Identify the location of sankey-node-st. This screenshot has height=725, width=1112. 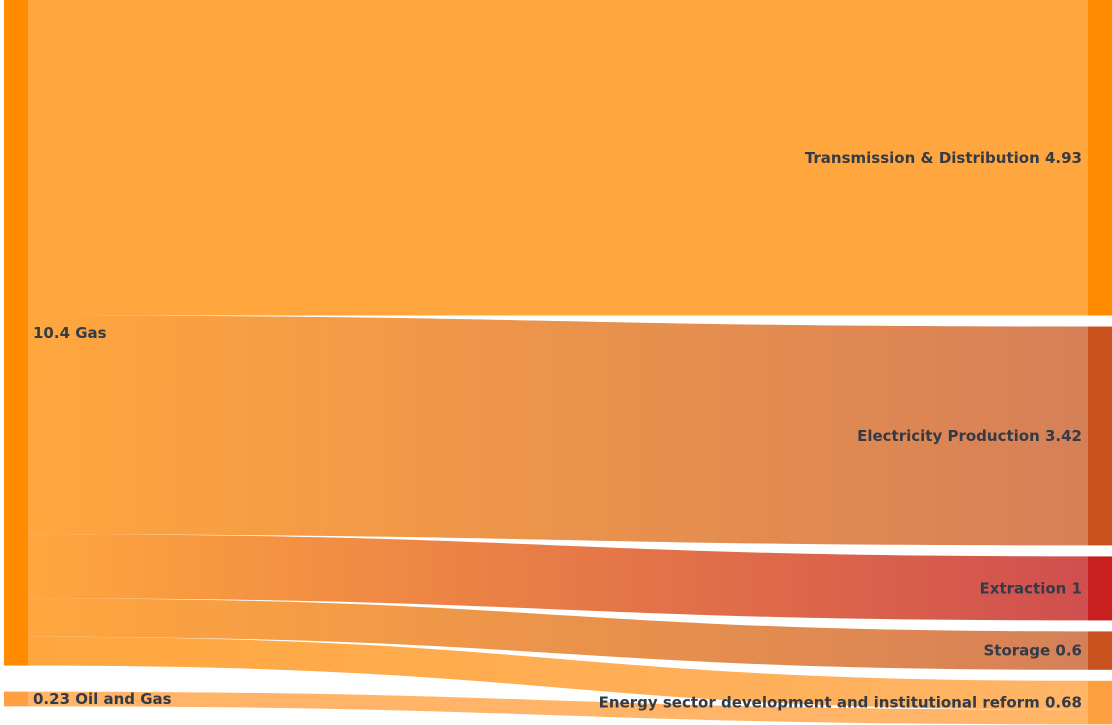
(1100, 650).